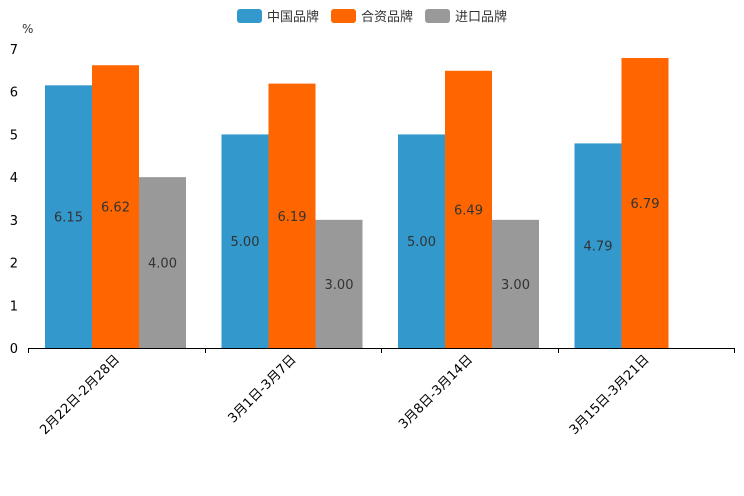  I want to click on bar-value-label: 4.79, so click(598, 247).